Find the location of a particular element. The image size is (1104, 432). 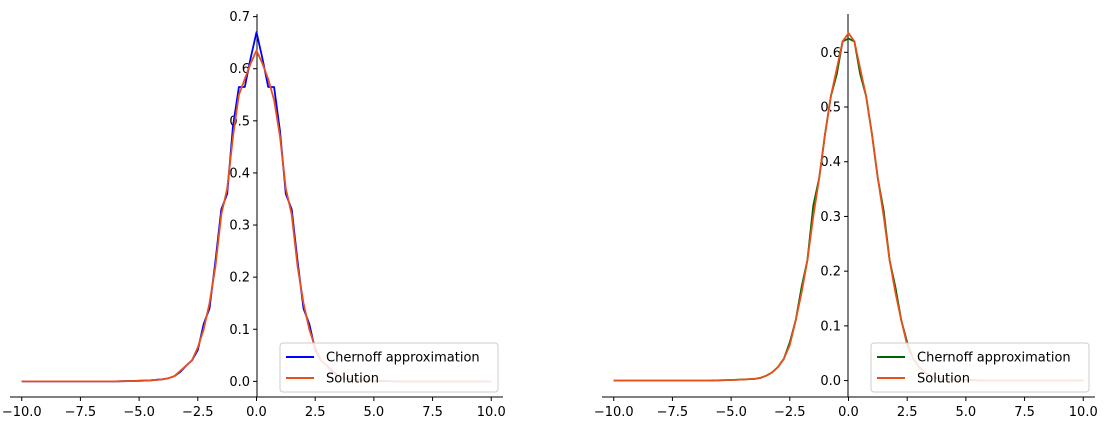

y-tick-label: 0.7 is located at coordinates (239, 17).